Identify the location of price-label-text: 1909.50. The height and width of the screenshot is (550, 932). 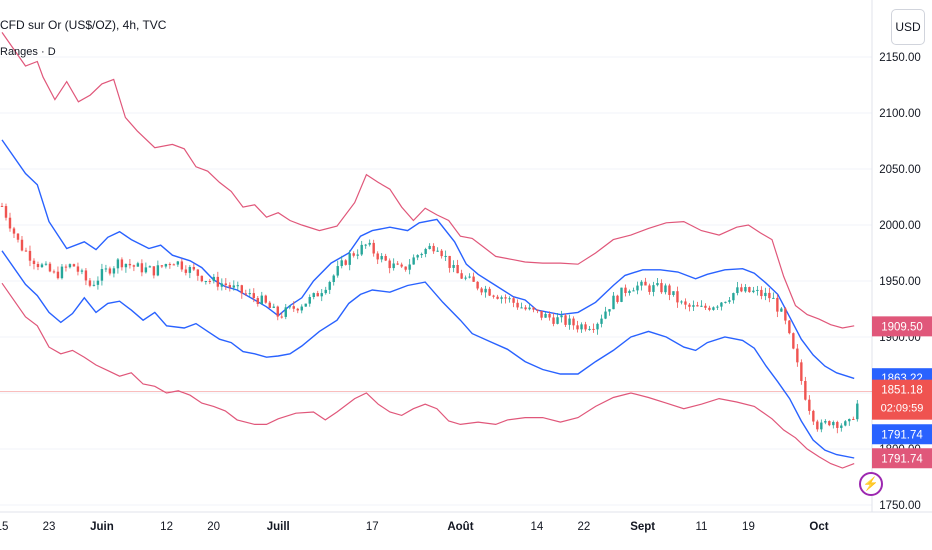
(902, 327).